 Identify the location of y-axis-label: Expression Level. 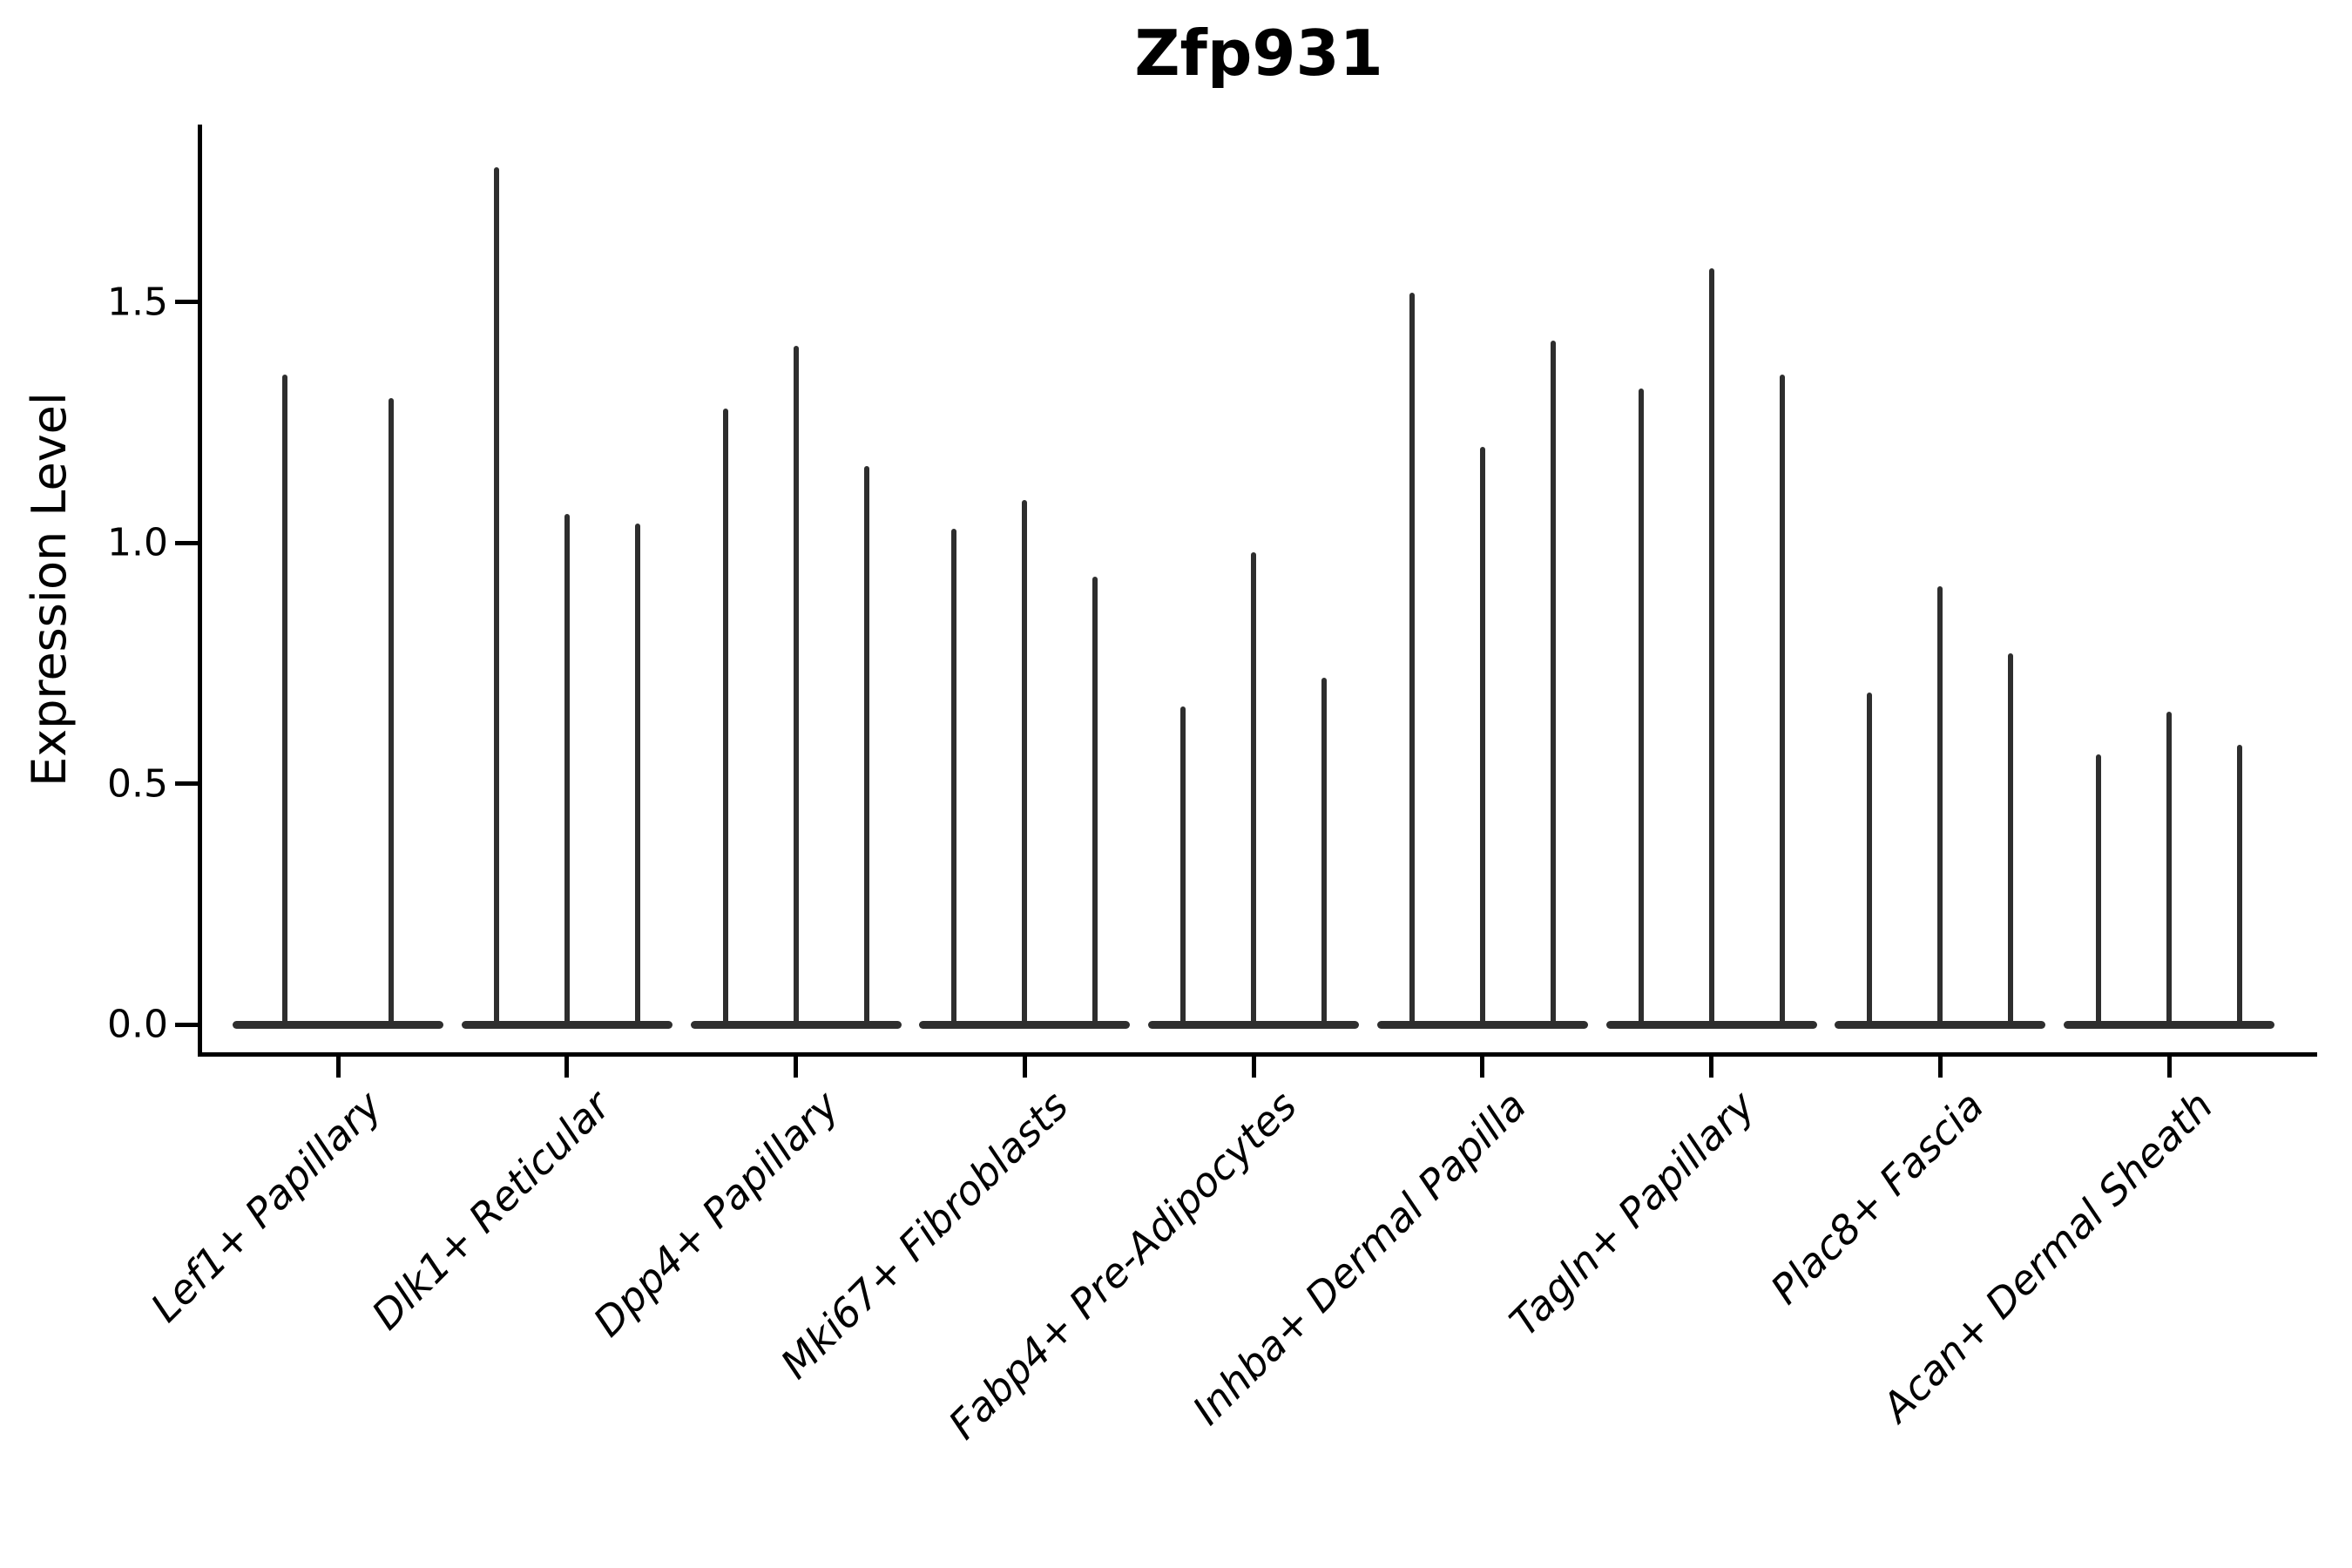
(48, 589).